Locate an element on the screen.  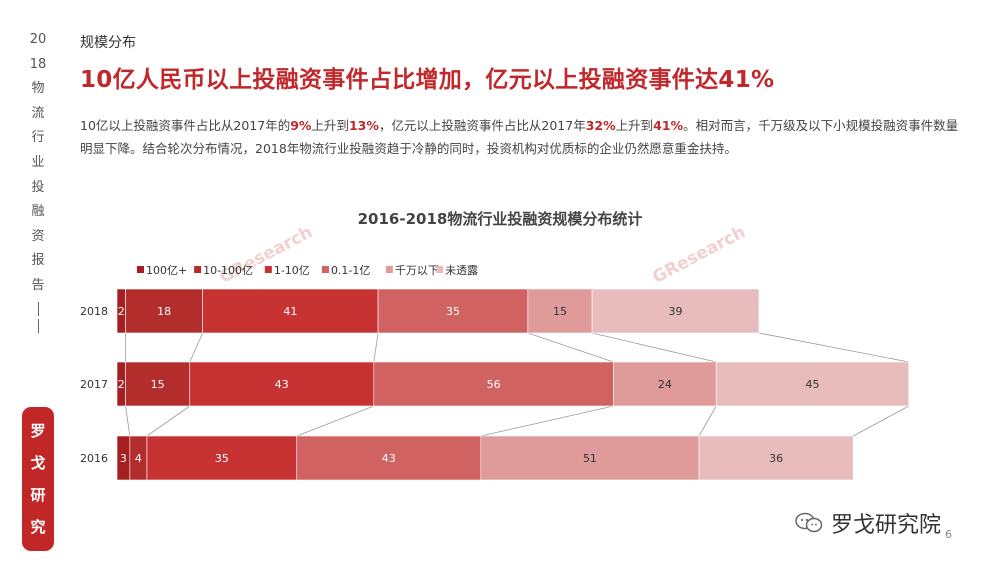
legend-label: 未透露 is located at coordinates (461, 270).